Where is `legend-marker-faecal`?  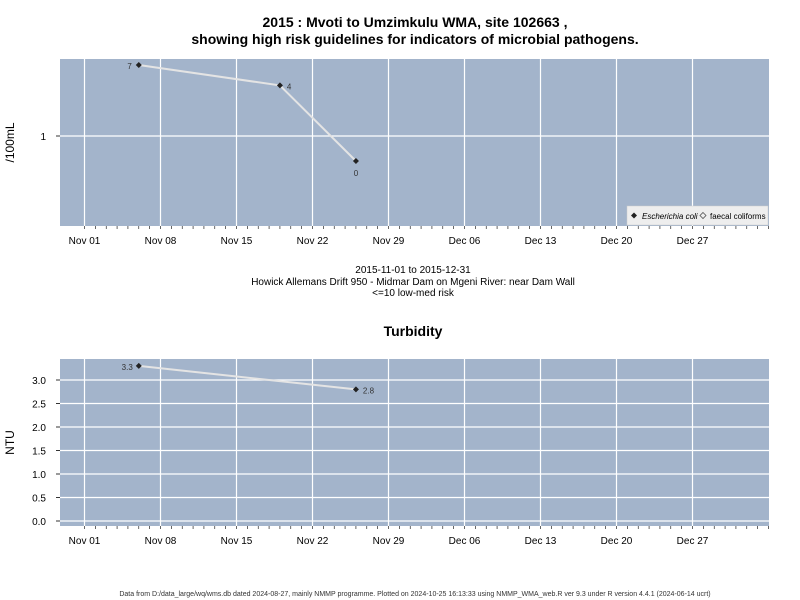
legend-marker-faecal is located at coordinates (703, 215).